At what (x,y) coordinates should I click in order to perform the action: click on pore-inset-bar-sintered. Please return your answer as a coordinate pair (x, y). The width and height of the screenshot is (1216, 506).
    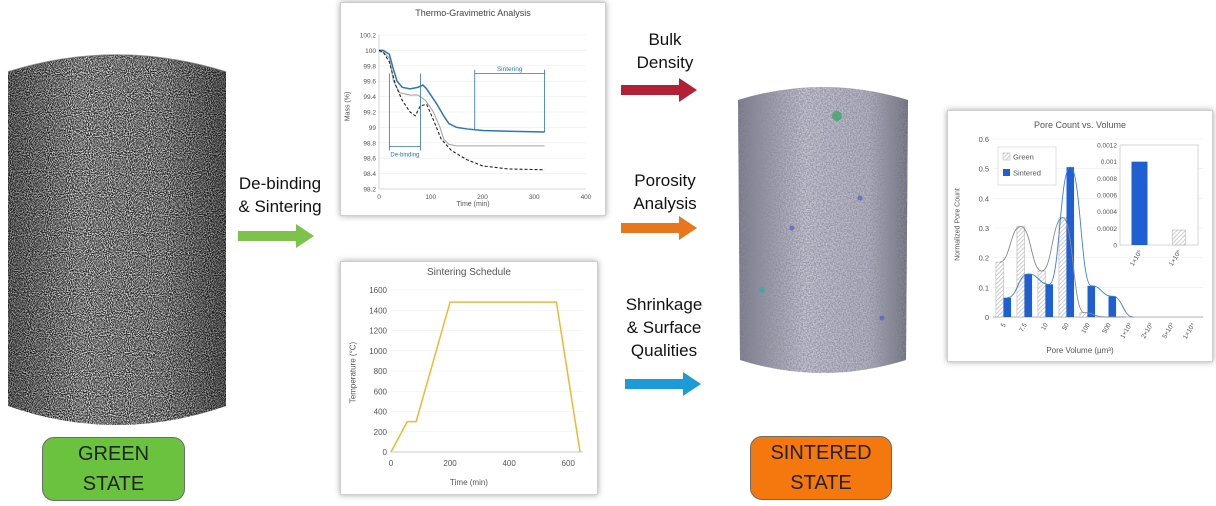
    Looking at the image, I should click on (1139, 203).